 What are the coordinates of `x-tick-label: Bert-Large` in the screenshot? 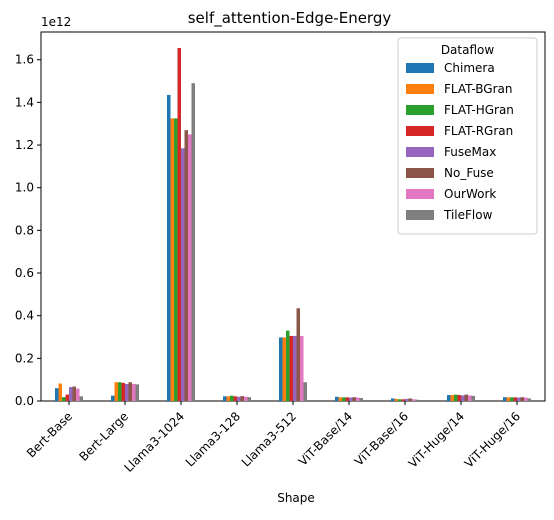 It's located at (103, 436).